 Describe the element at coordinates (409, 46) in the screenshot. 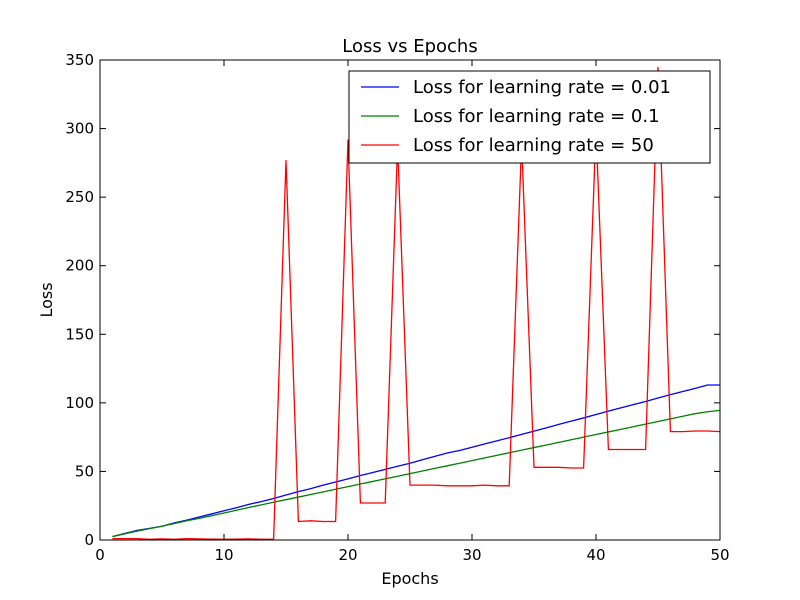

I see `chart-title: Loss vs Epochs` at that location.